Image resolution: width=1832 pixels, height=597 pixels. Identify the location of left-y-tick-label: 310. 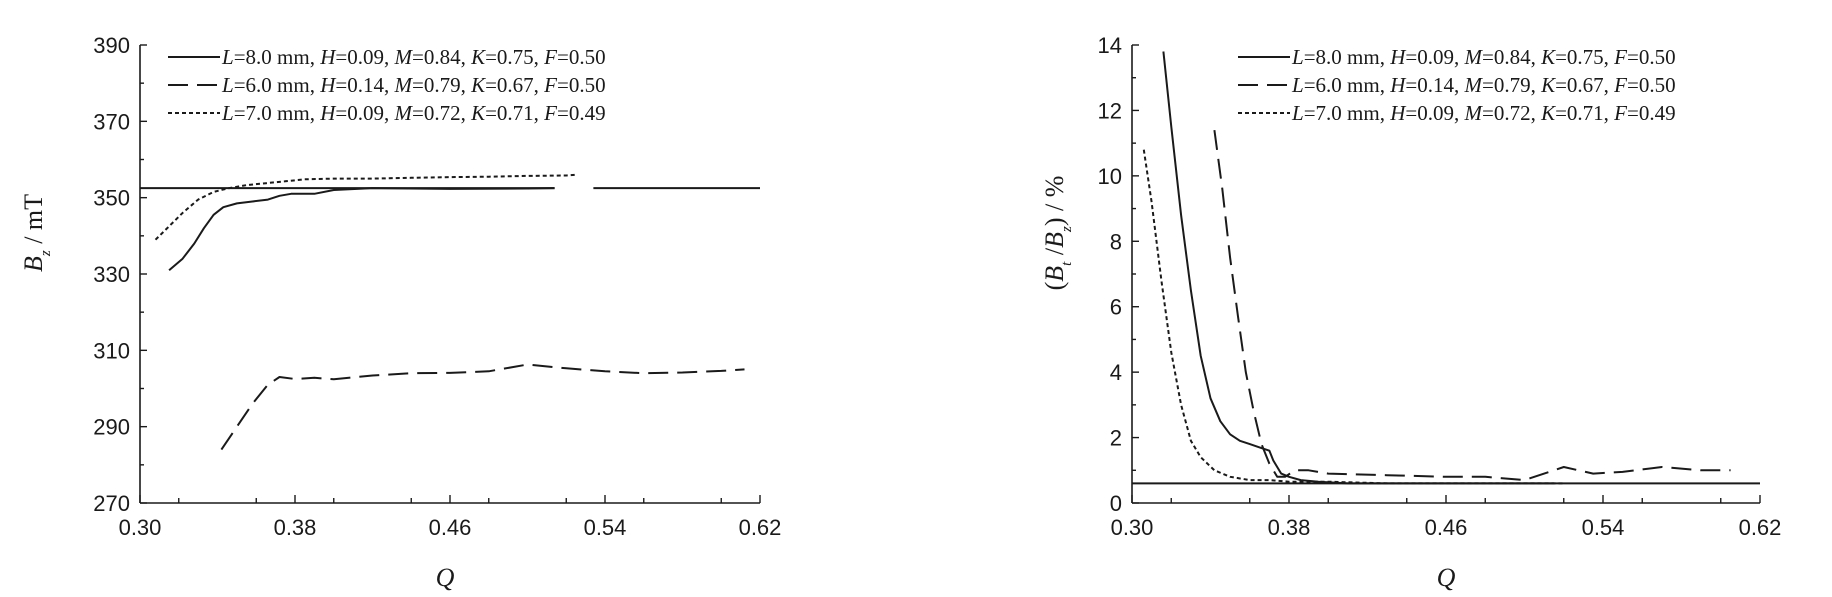
(111, 350).